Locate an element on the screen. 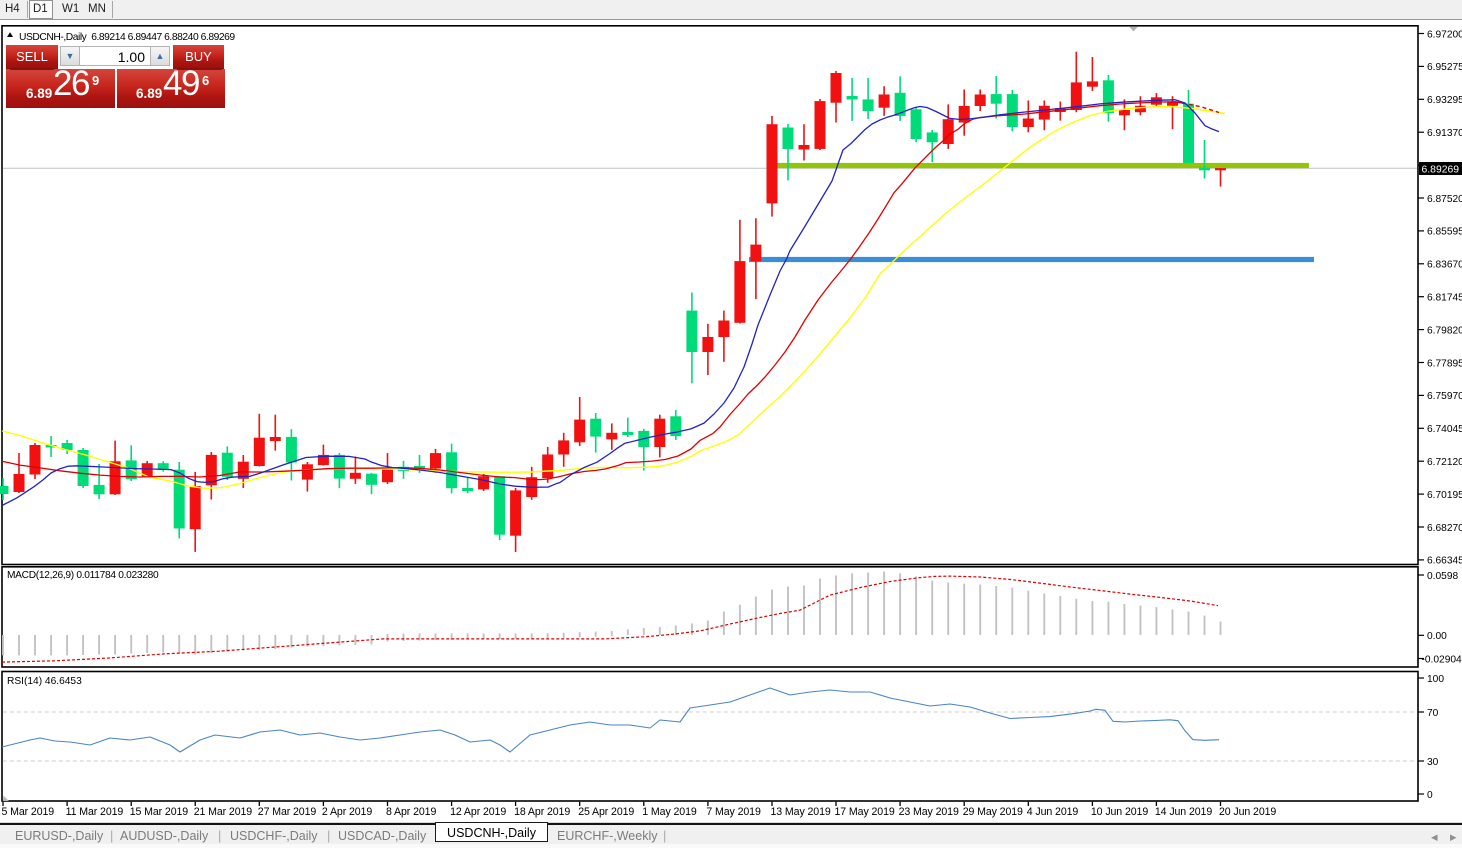 This screenshot has height=848, width=1462. svg-text: 6.97200 is located at coordinates (1444, 34).